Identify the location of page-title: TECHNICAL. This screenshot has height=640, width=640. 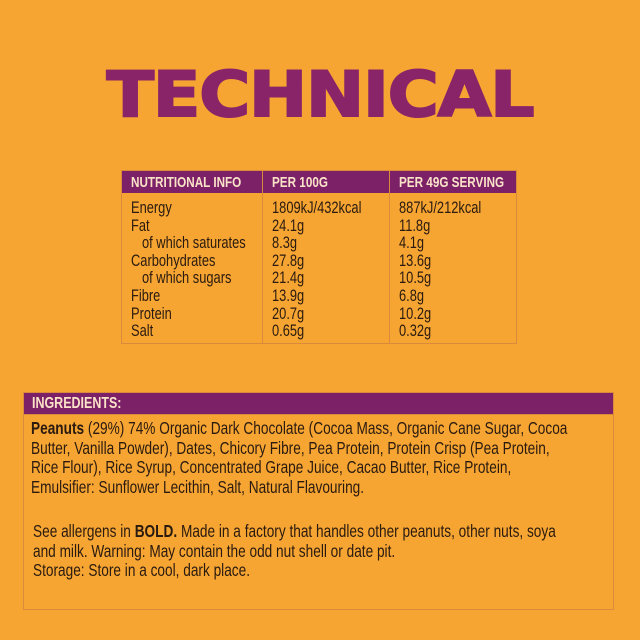
(321, 94).